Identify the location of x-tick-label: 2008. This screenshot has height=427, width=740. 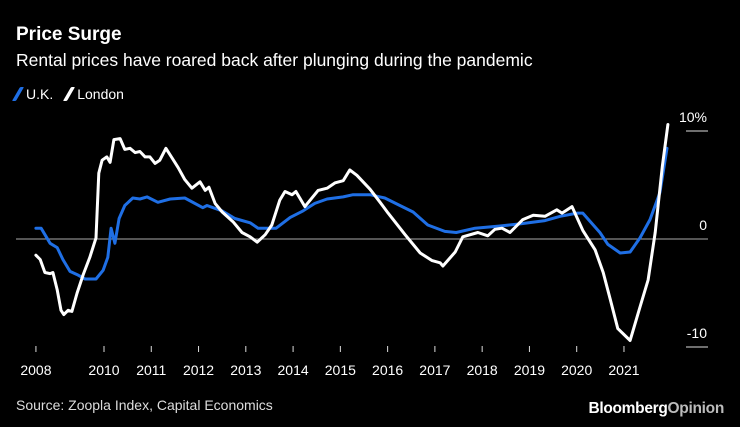
(35, 370).